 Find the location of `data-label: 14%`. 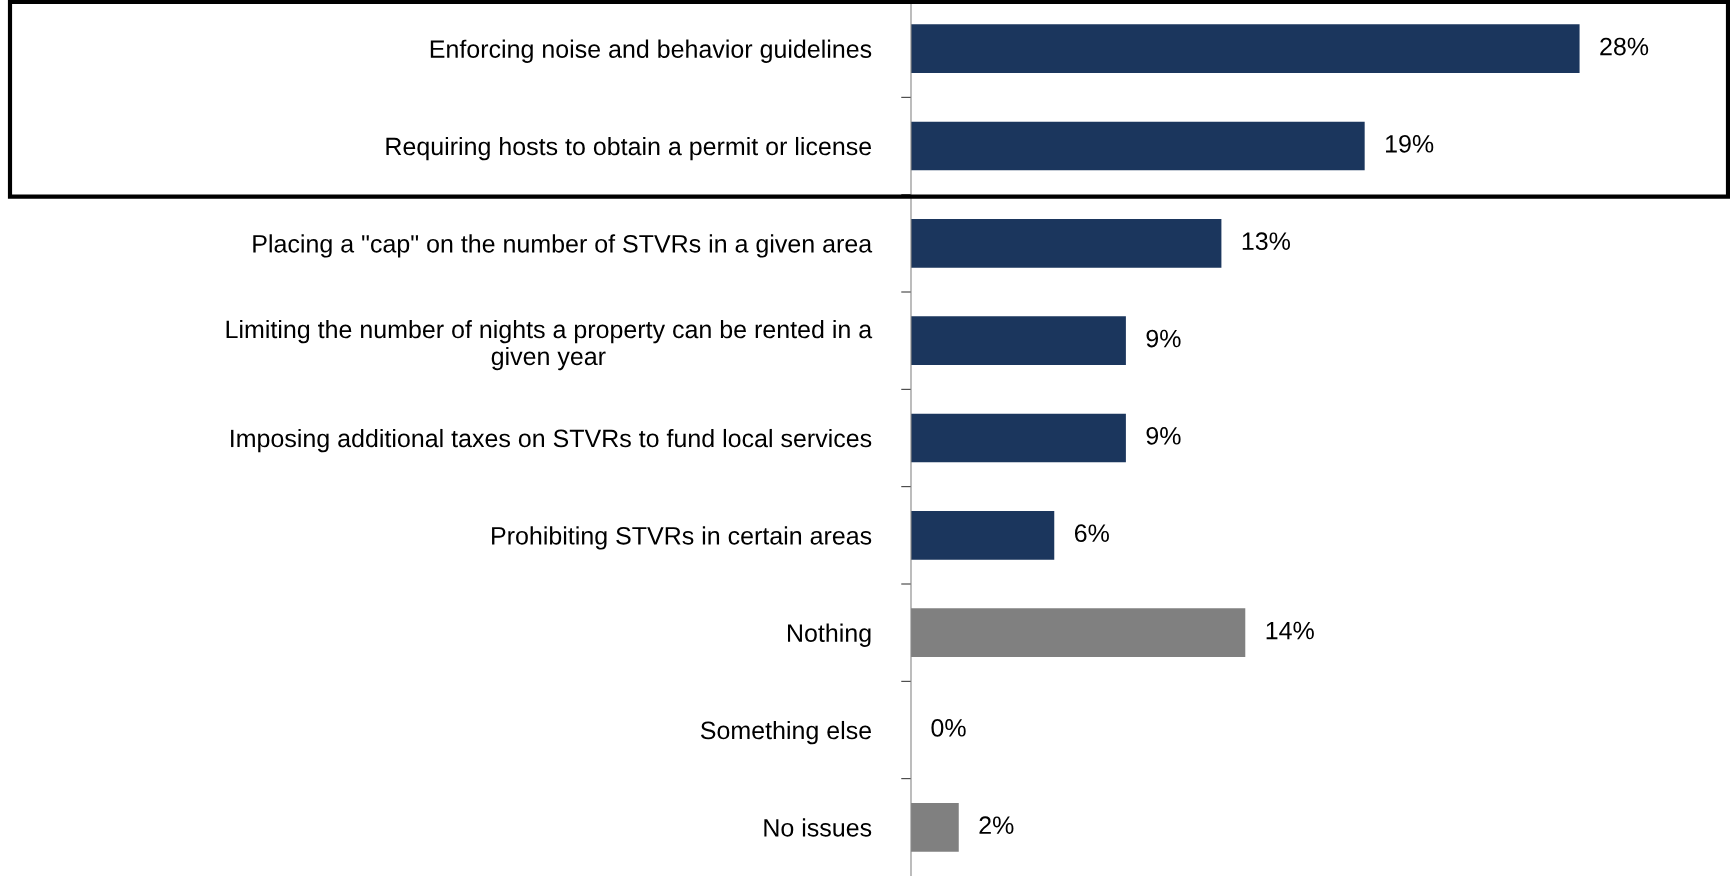

data-label: 14% is located at coordinates (1290, 630).